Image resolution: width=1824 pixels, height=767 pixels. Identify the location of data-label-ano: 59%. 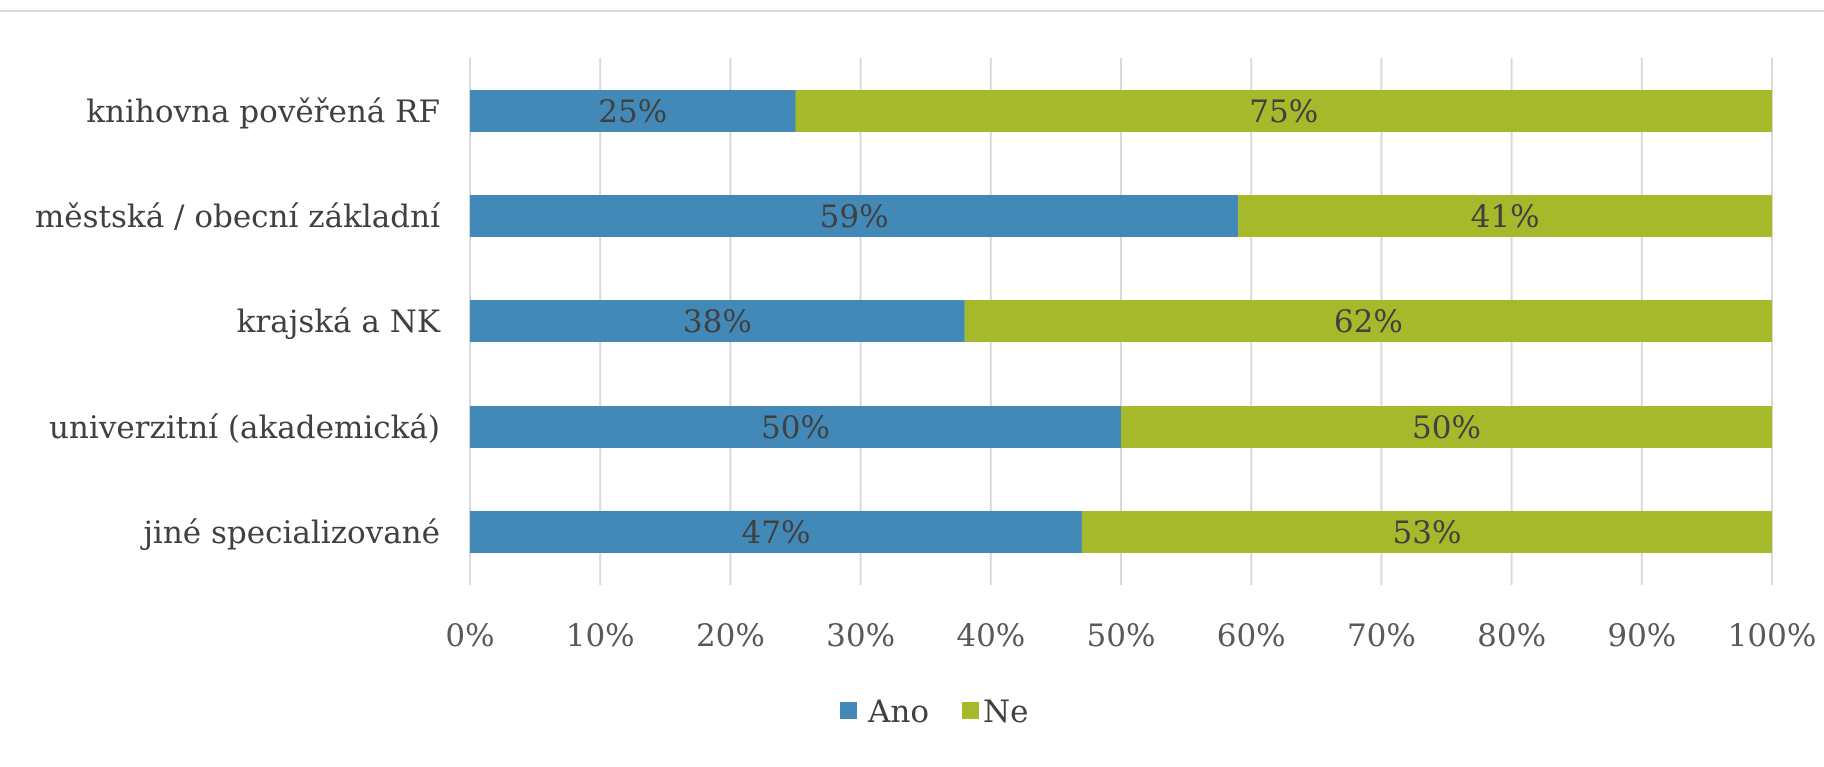
(854, 217).